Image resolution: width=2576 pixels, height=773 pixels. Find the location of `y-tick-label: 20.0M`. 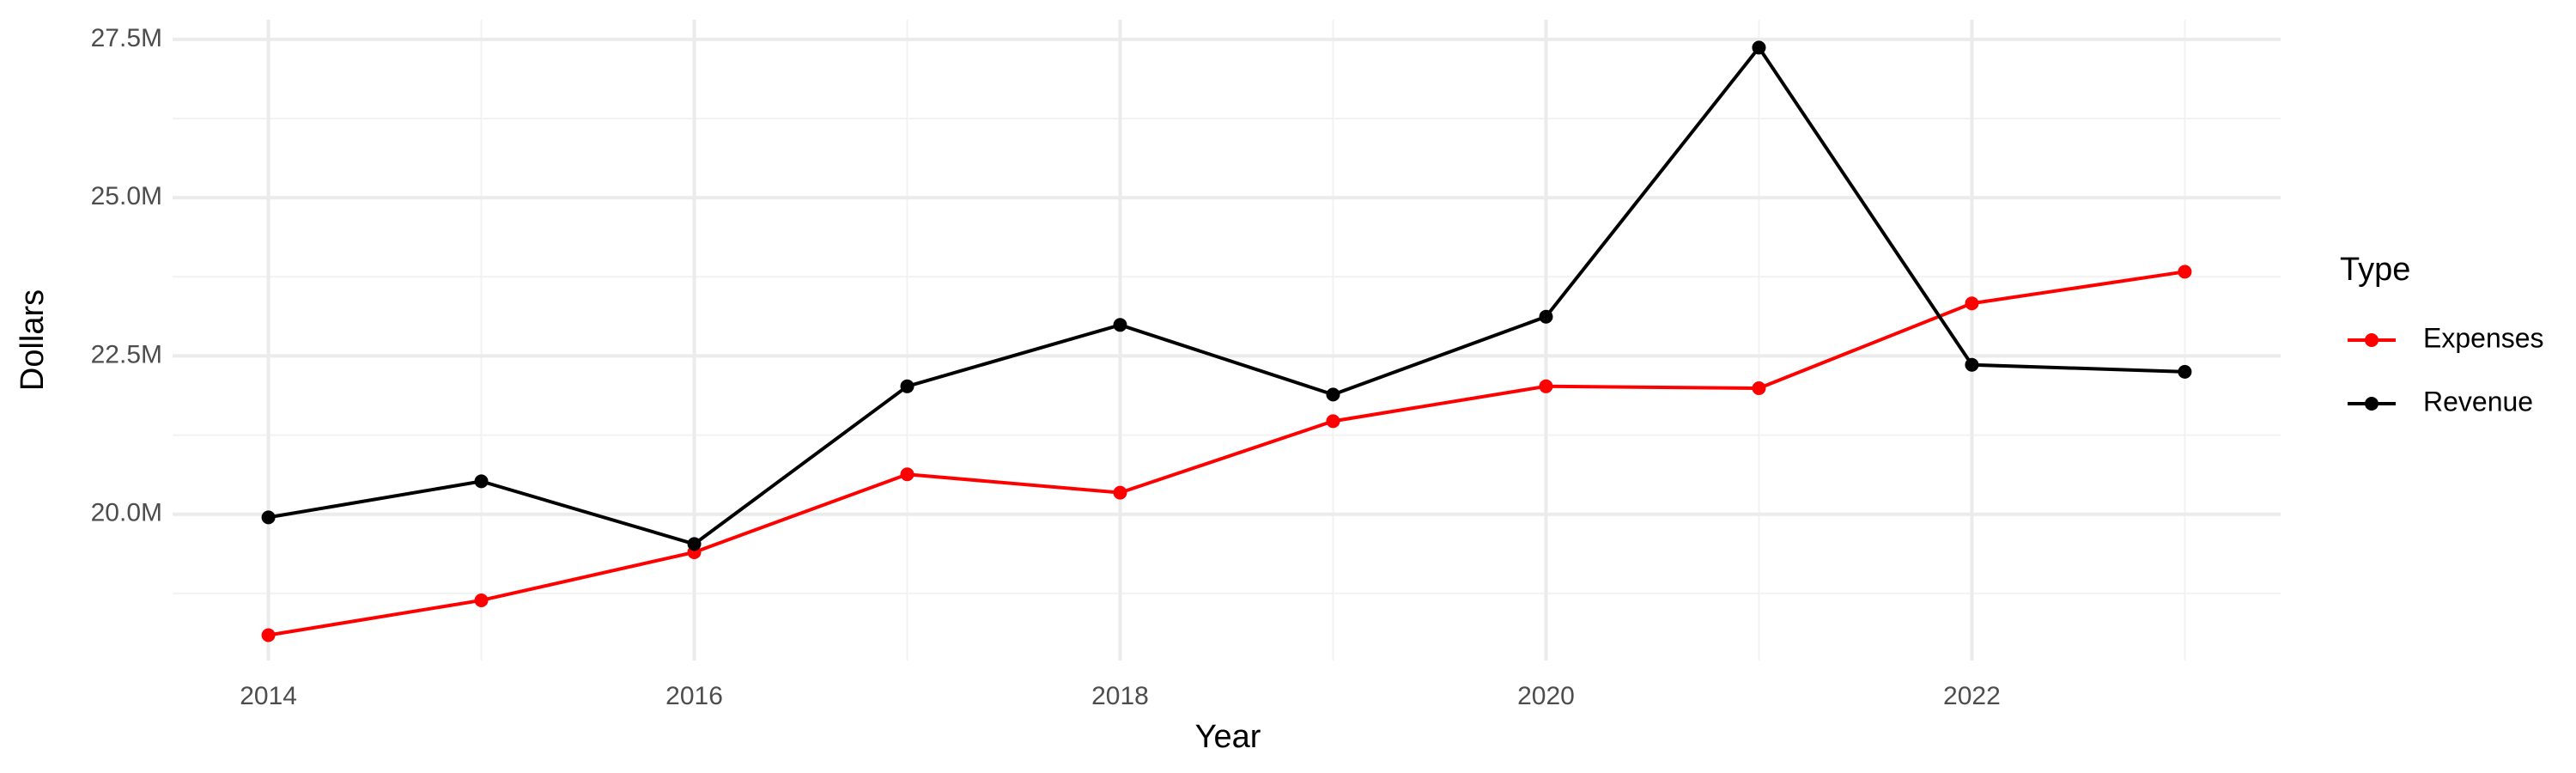

y-tick-label: 20.0M is located at coordinates (127, 513).